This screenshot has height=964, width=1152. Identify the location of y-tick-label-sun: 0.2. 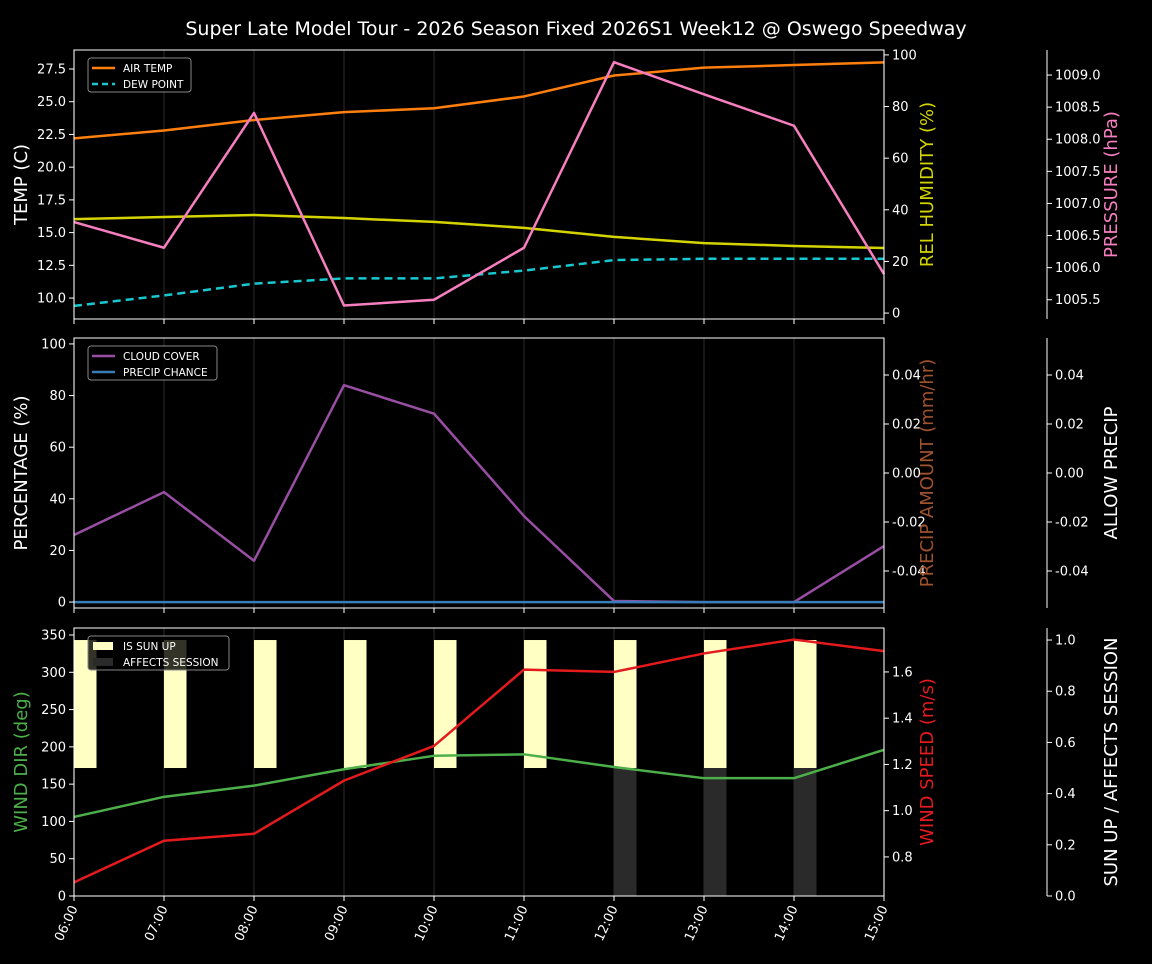
(1065, 845).